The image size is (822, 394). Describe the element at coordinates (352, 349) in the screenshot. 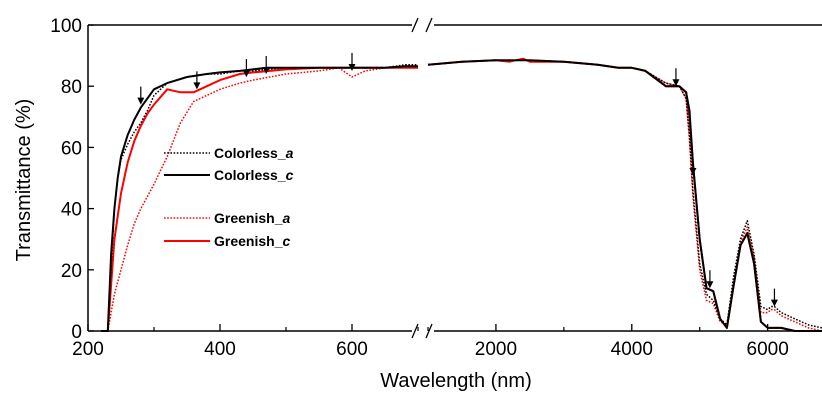

I see `x-tick-label-600: 600` at that location.